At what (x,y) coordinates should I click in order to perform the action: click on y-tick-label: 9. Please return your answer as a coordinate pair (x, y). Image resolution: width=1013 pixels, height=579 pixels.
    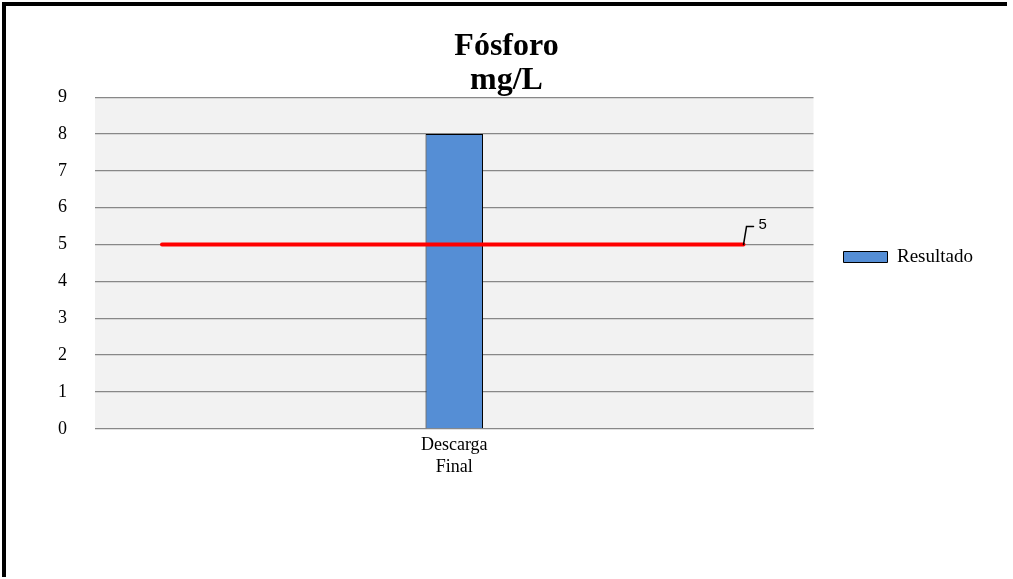
    Looking at the image, I should click on (62, 95).